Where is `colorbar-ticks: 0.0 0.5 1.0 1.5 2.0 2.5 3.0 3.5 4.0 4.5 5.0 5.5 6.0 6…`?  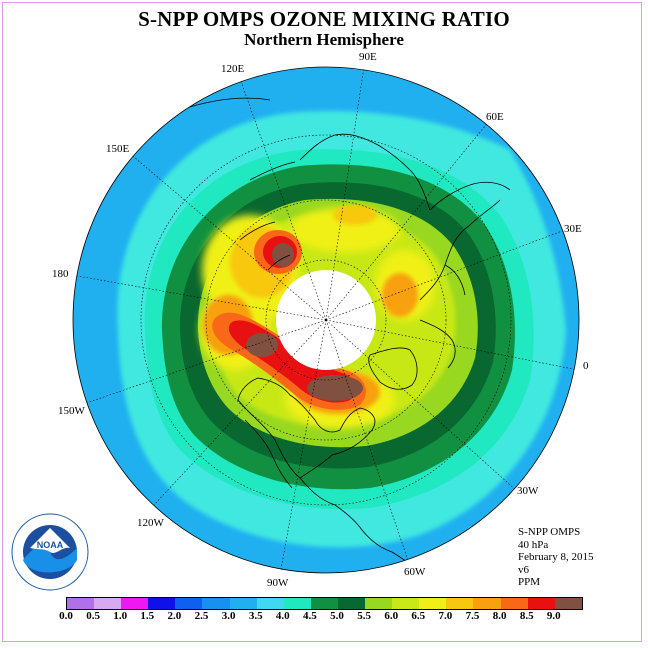 colorbar-ticks: 0.0 0.5 1.0 1.5 2.0 2.5 3.0 3.5 4.0 4.5 5.0 5.5 6.0 6… is located at coordinates (324, 617).